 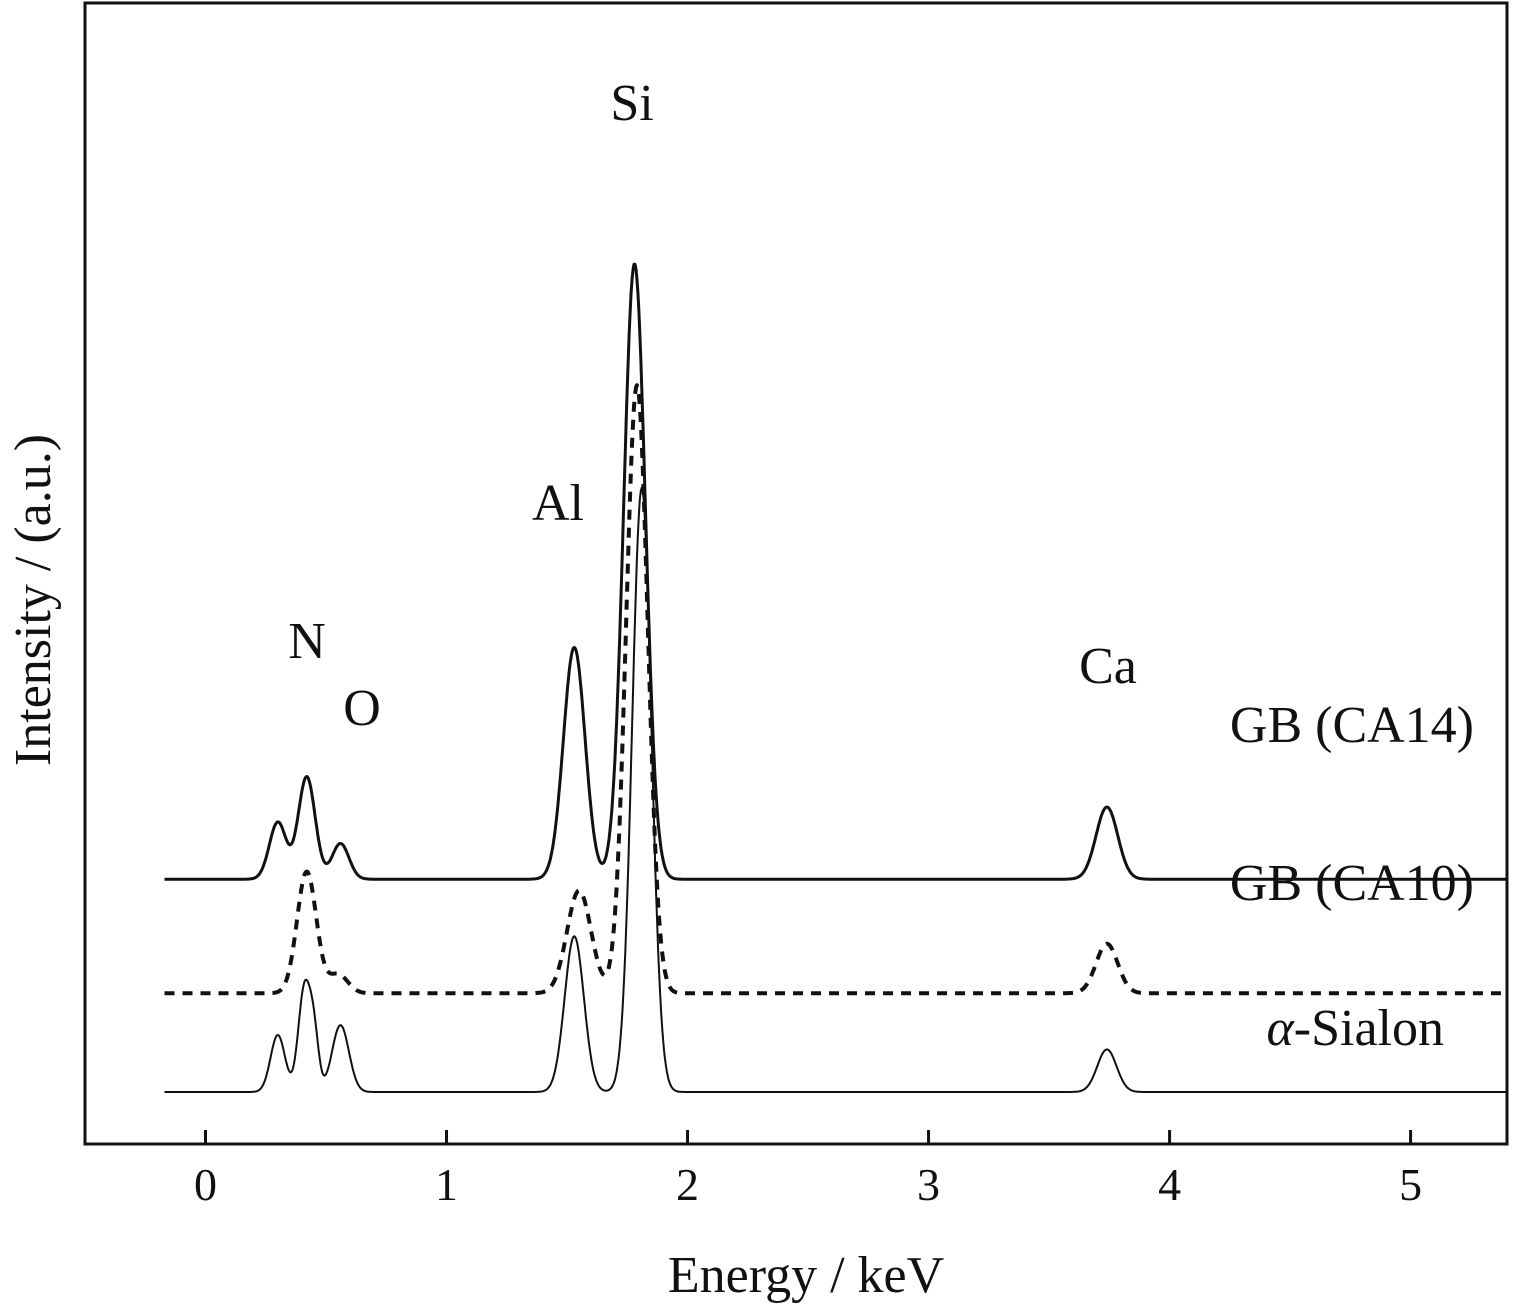 What do you see at coordinates (1108, 666) in the screenshot?
I see `peak-label: Ca` at bounding box center [1108, 666].